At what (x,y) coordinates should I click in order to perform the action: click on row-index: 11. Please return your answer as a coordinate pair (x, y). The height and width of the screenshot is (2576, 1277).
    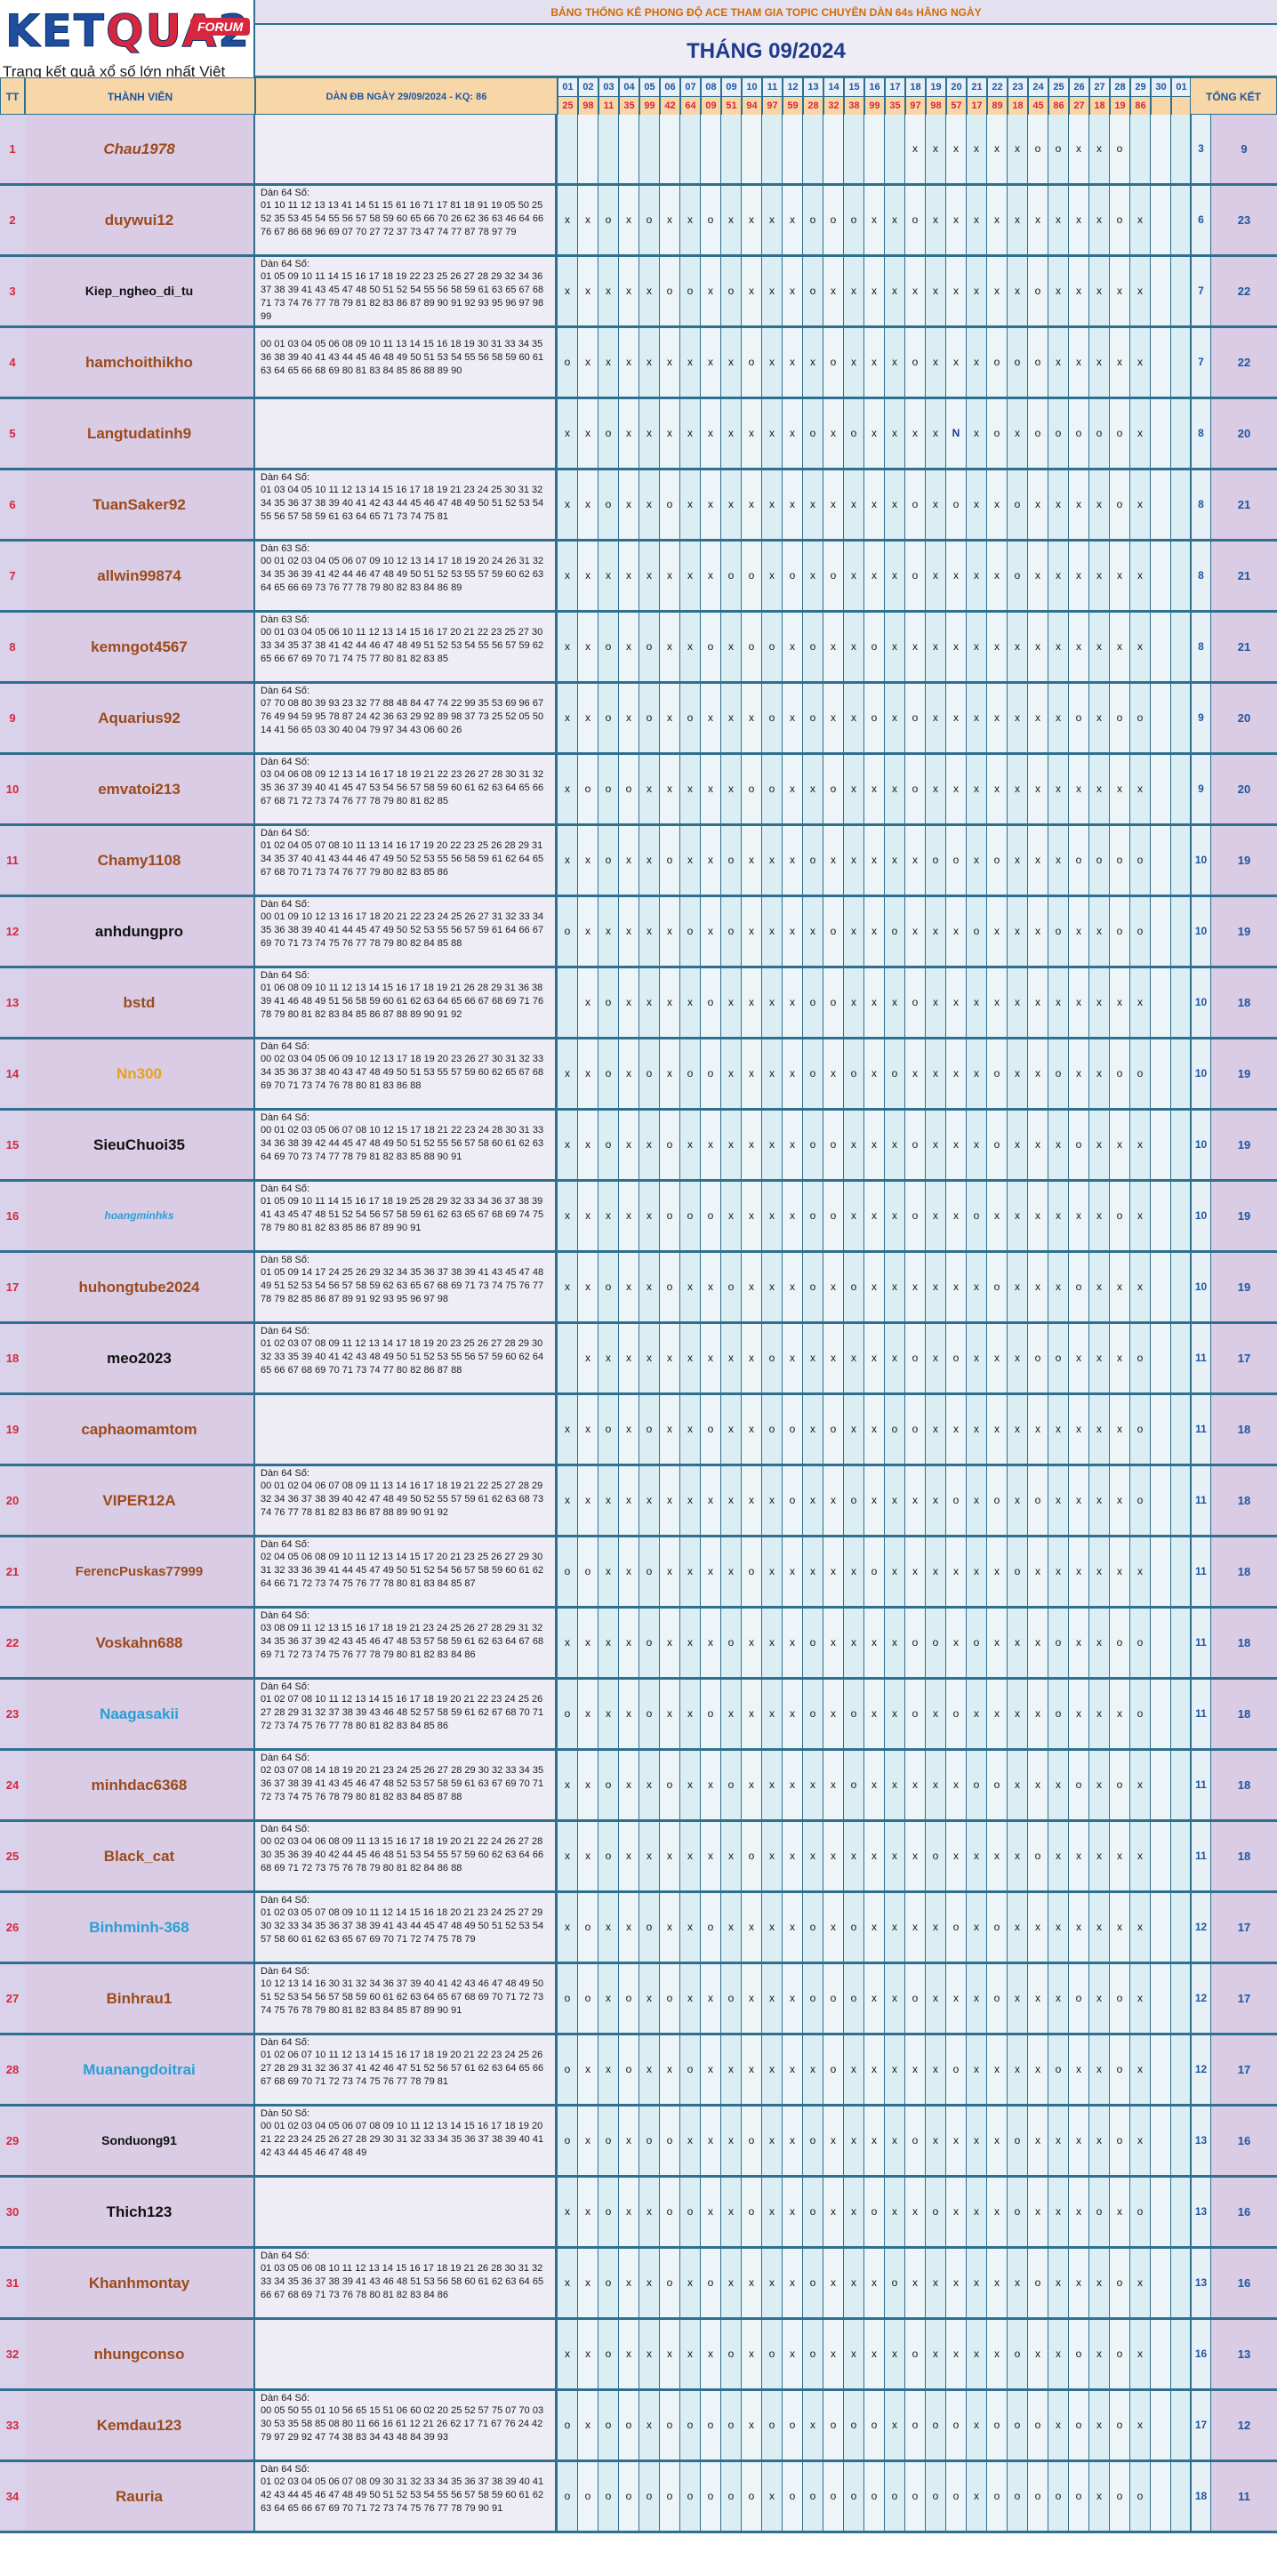
    Looking at the image, I should click on (13, 860).